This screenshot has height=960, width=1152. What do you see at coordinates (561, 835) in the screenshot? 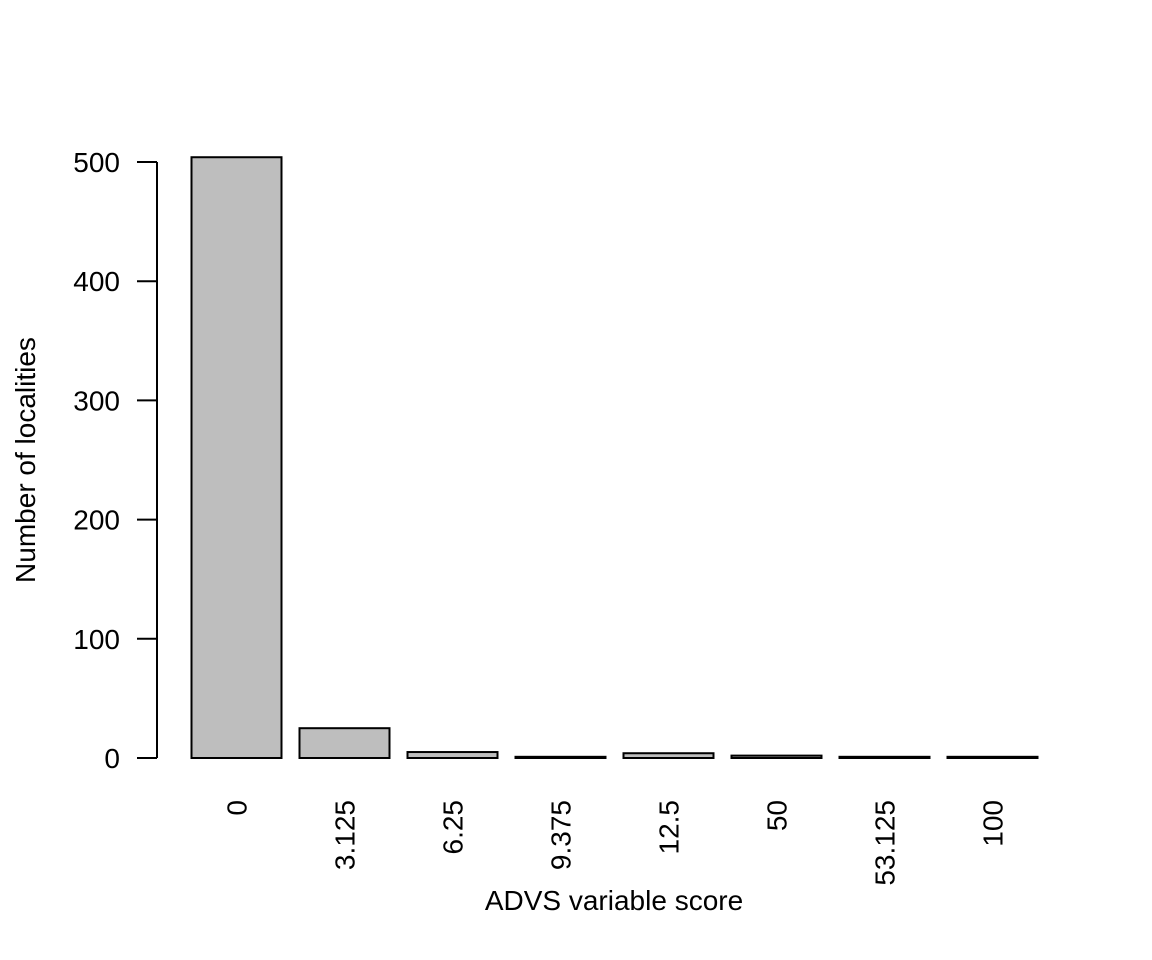
I see `x-tick-label: 9.375` at bounding box center [561, 835].